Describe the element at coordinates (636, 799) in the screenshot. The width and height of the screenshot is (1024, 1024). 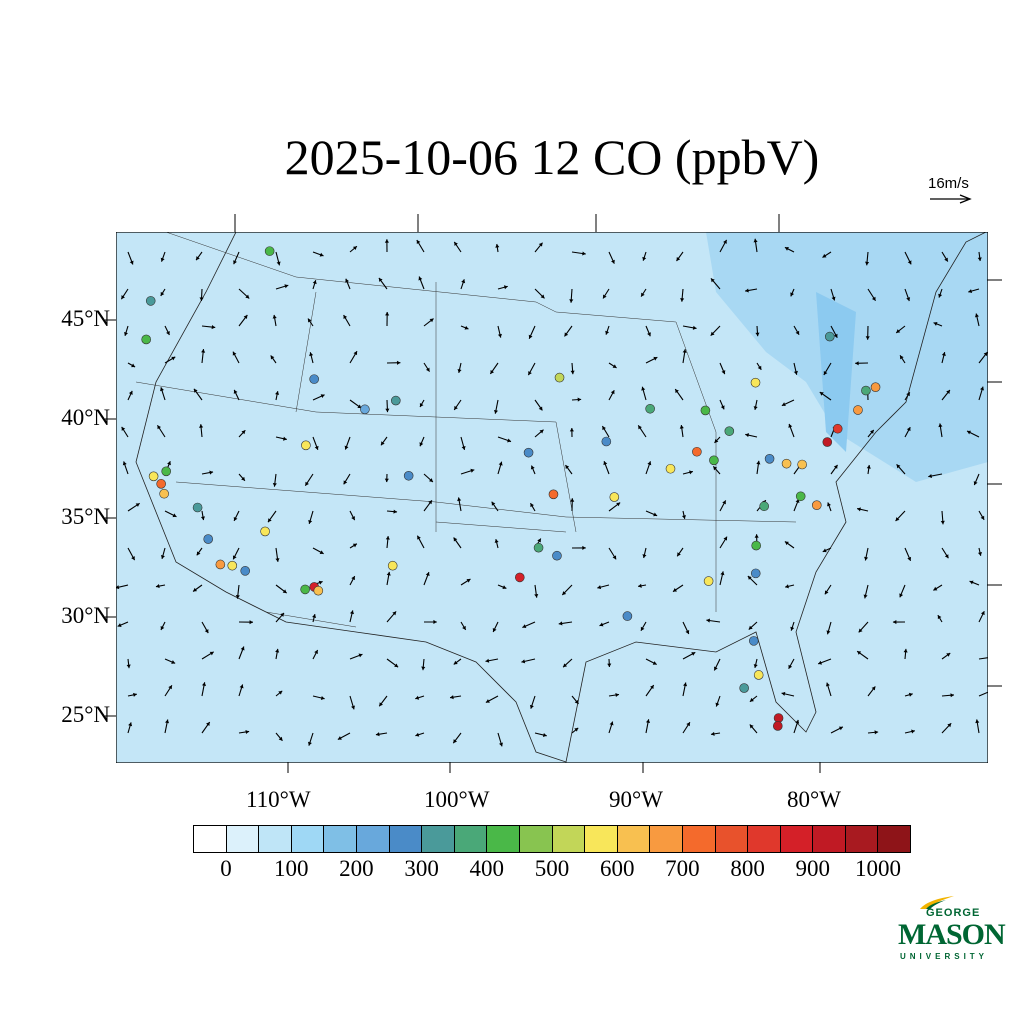
I see `lon-label: 90°W` at that location.